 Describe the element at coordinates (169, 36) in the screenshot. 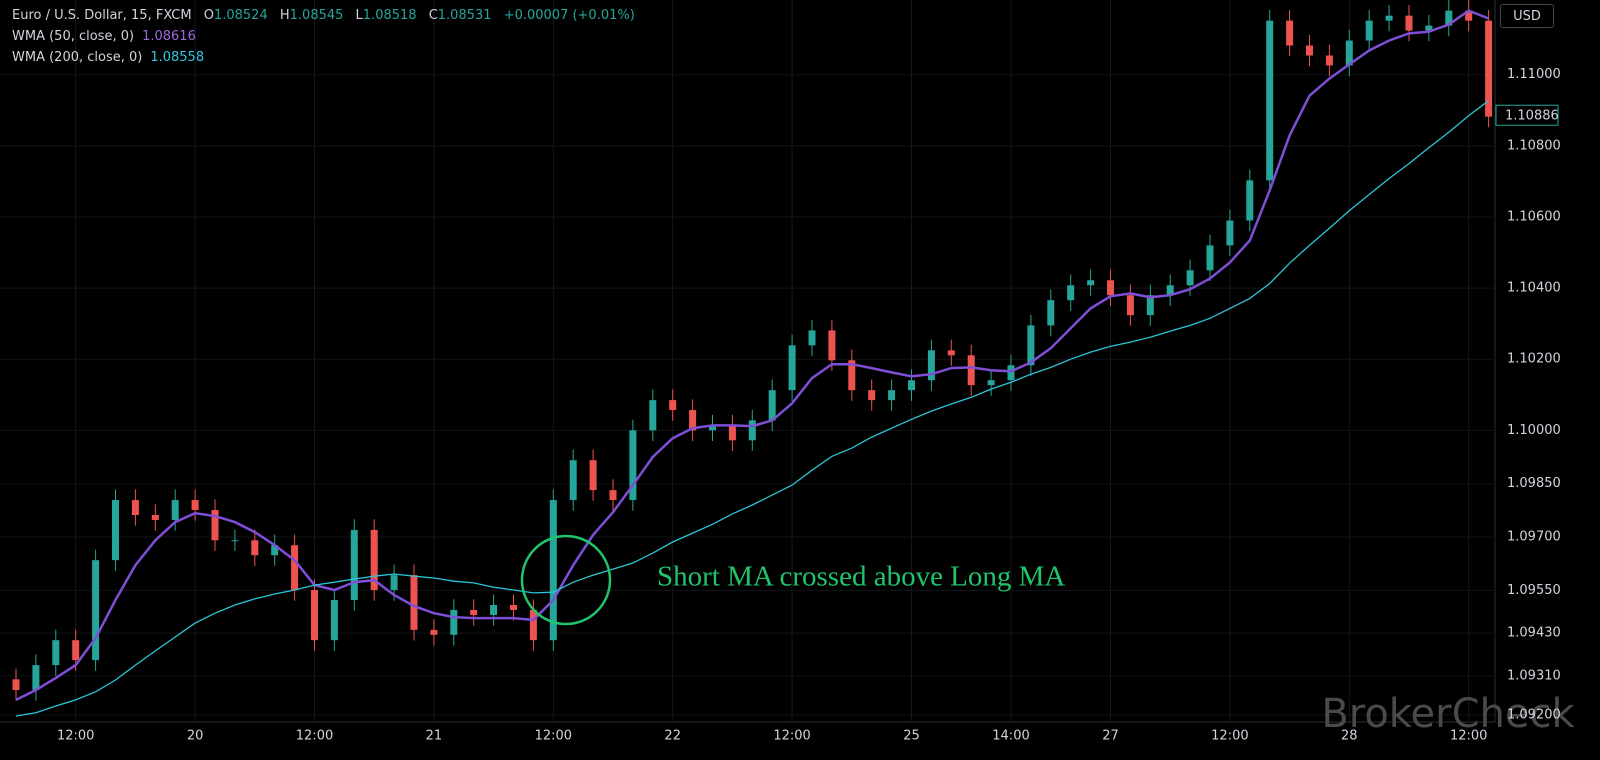

I see `indicator-value: 1.08616` at that location.